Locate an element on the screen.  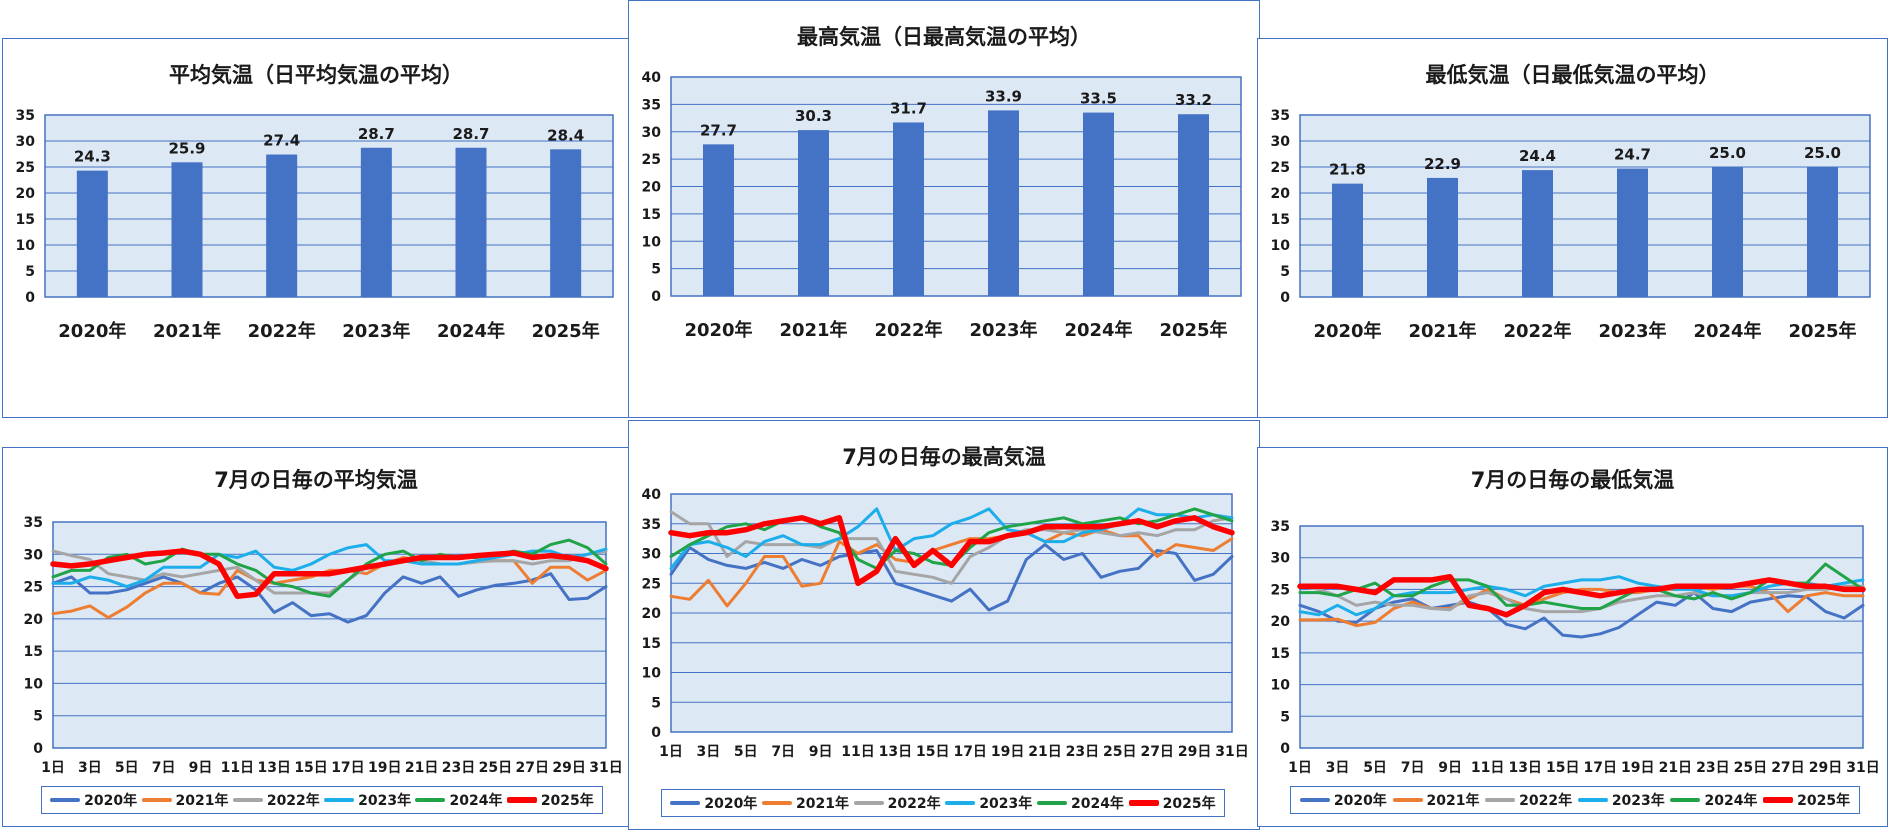
data-label: 24.4 is located at coordinates (1537, 156).